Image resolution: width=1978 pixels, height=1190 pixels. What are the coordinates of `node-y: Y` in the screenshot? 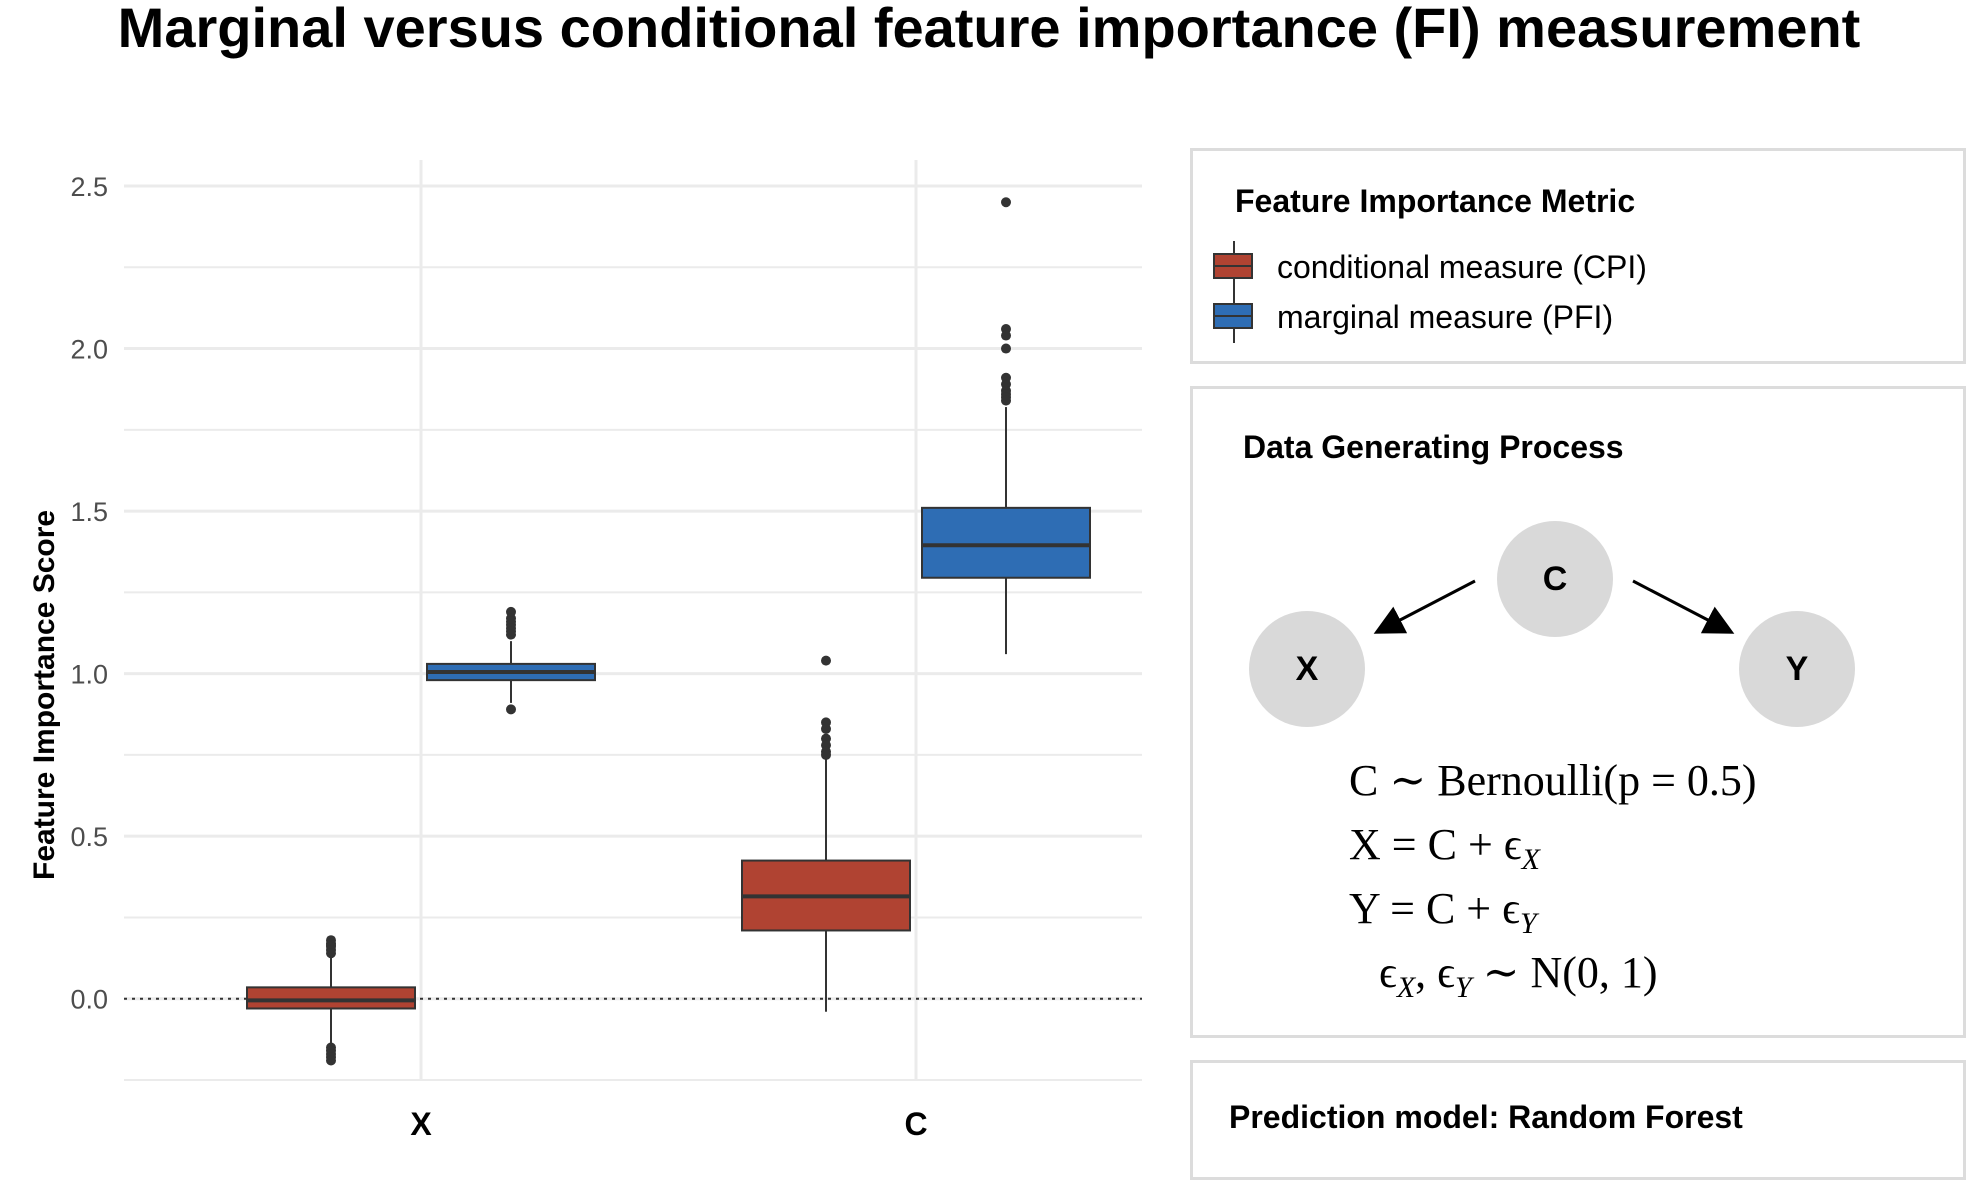 It's located at (1797, 669).